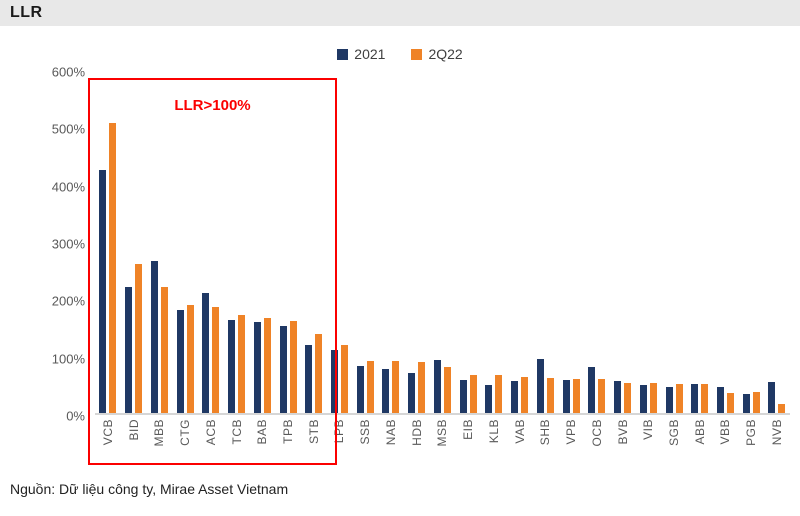  What do you see at coordinates (592, 390) in the screenshot?
I see `bar-2021-ocb` at bounding box center [592, 390].